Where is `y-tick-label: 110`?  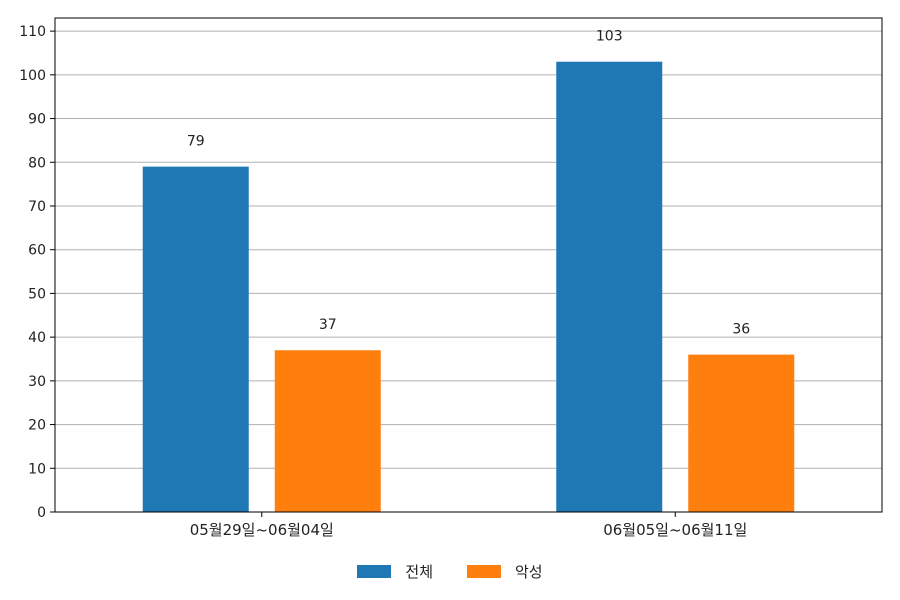
y-tick-label: 110 is located at coordinates (32, 32).